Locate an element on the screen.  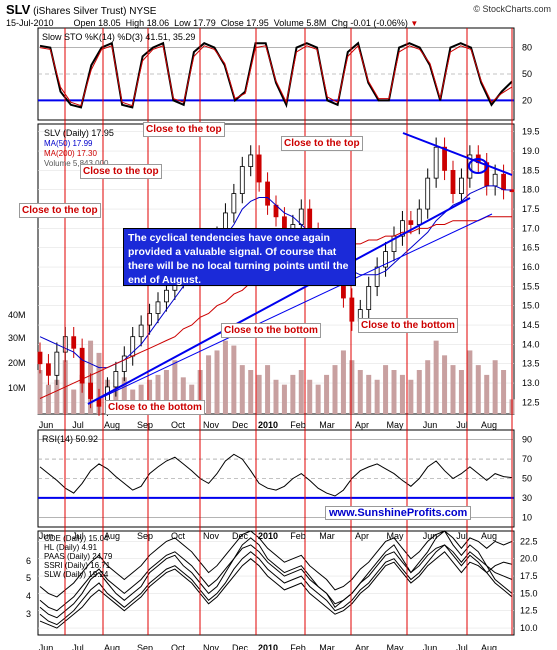
cmp-legend-3: SSRI (Daily) 16.71 is located at coordinates (77, 565).